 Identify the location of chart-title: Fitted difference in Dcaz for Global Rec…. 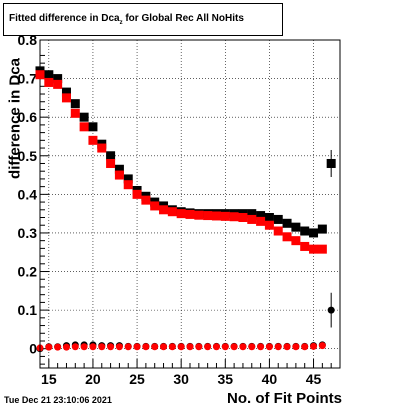
(126, 19).